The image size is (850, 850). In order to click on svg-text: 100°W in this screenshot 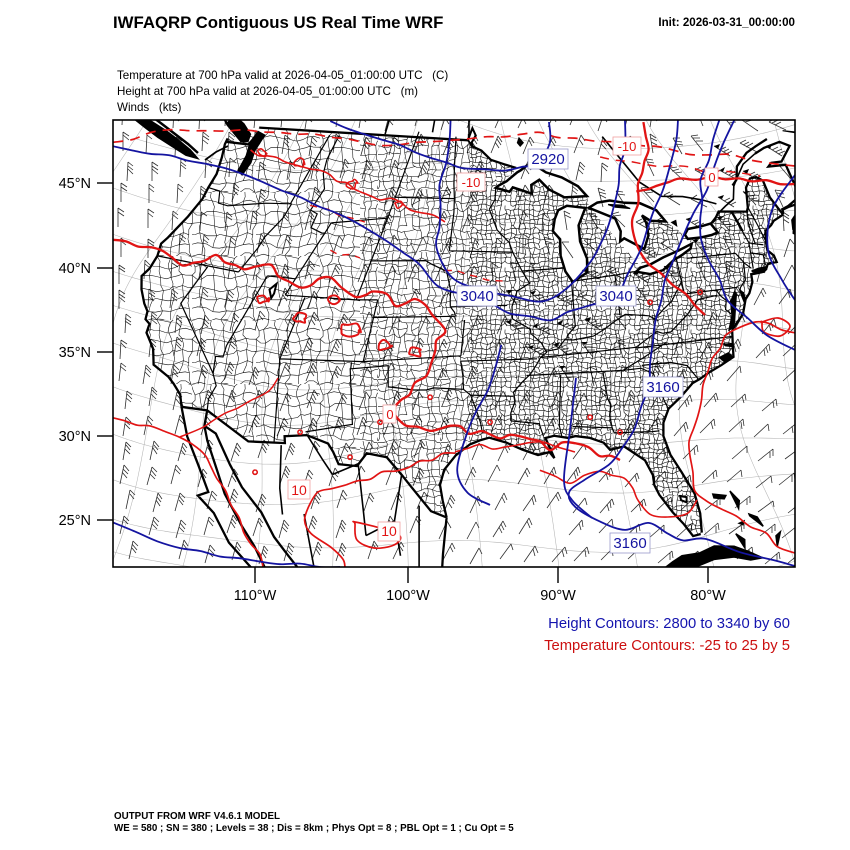, I will do `click(408, 596)`.